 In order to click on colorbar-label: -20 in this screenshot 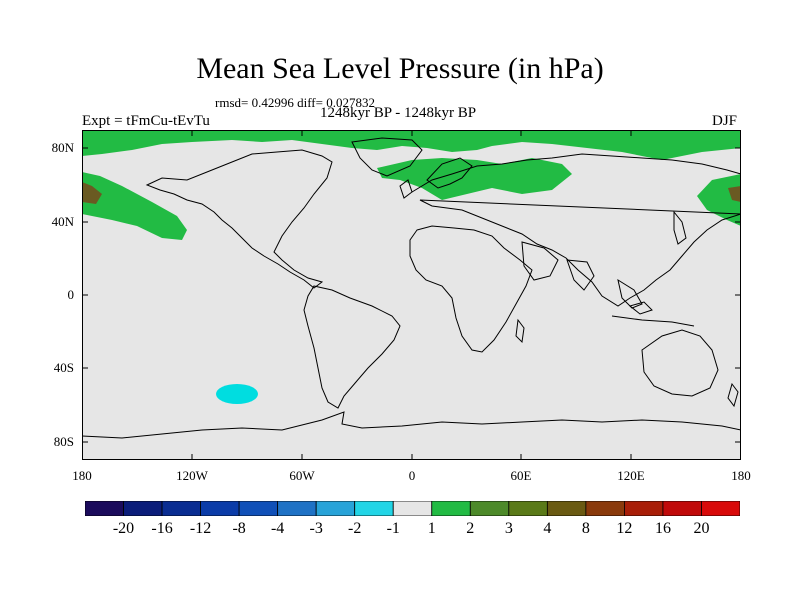, I will do `click(123, 528)`.